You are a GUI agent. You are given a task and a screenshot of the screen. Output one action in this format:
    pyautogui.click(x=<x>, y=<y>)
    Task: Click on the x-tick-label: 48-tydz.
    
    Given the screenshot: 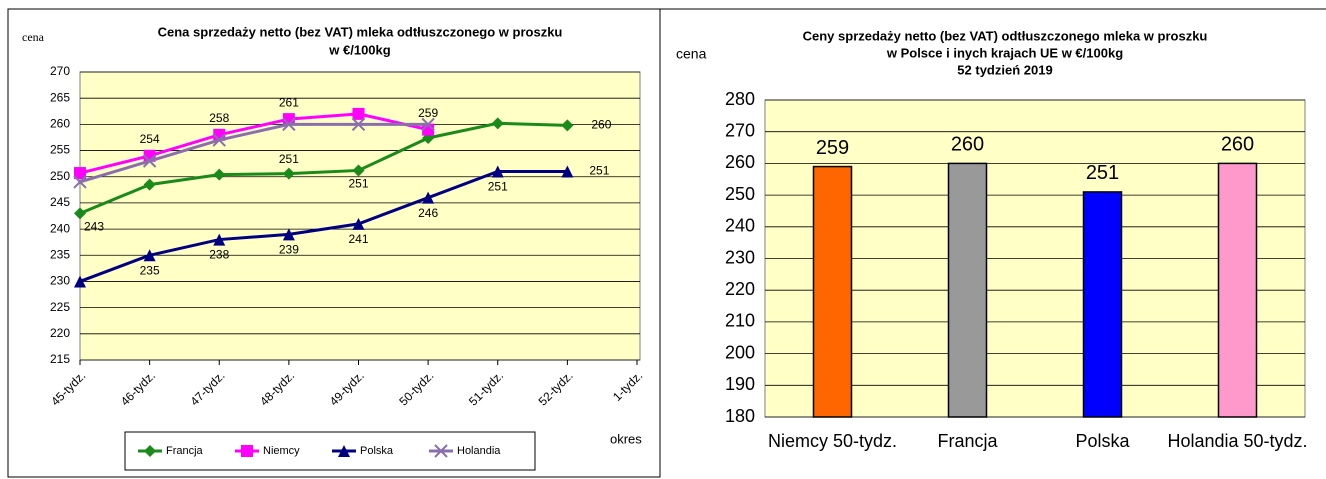 What is the action you would take?
    pyautogui.click(x=277, y=388)
    